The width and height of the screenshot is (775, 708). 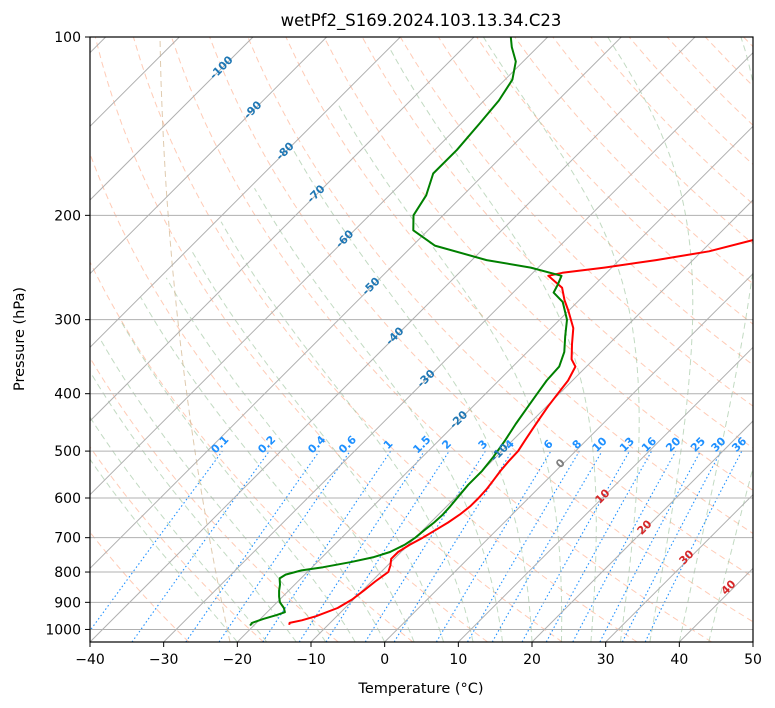 What do you see at coordinates (753, 660) in the screenshot?
I see `x-tick-label: 50` at bounding box center [753, 660].